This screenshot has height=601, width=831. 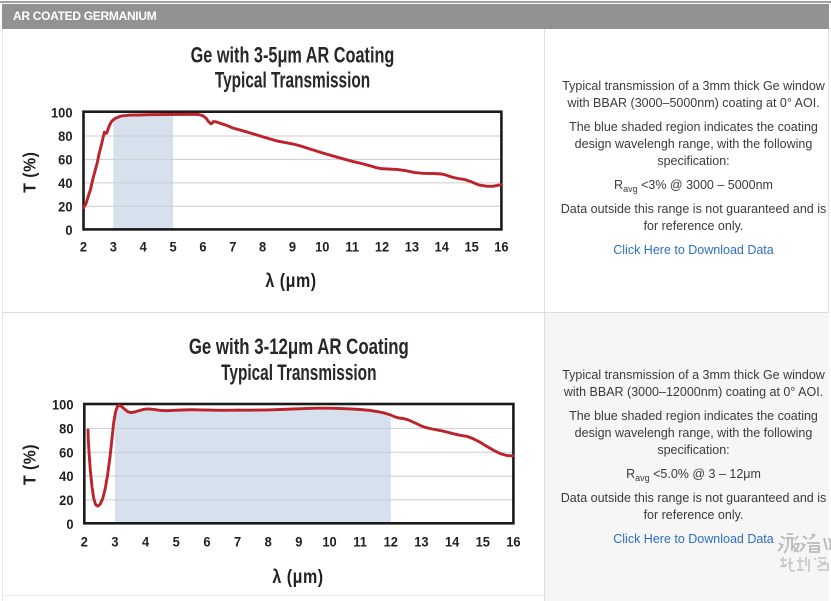 What do you see at coordinates (293, 55) in the screenshot?
I see `svg-text: Ge with 3-5μm AR Coating` at bounding box center [293, 55].